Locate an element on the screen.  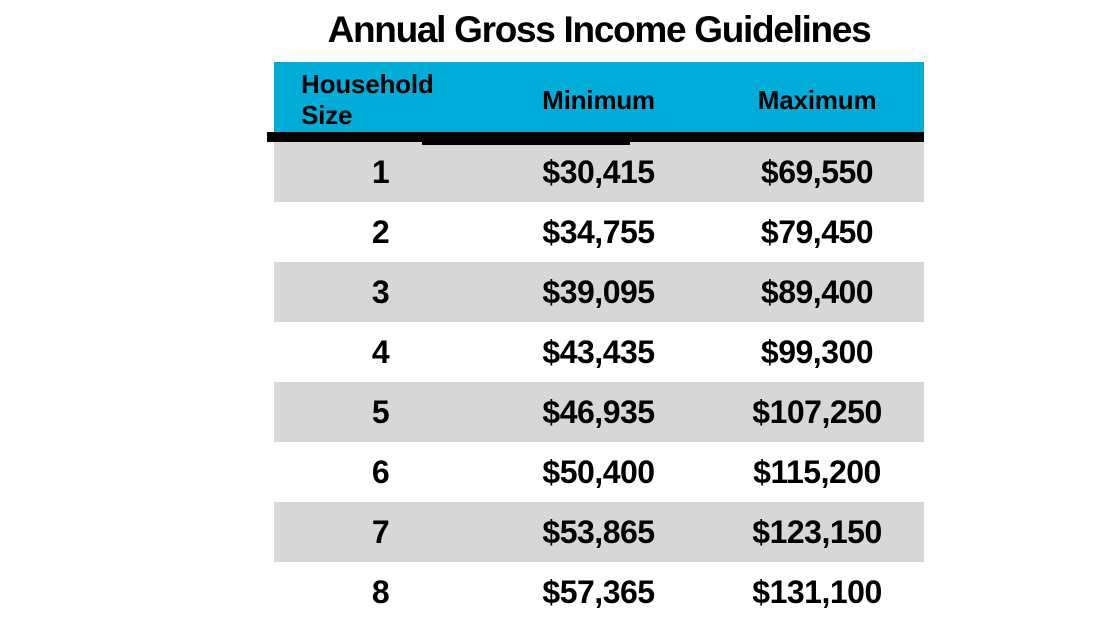
table-row: 2 $34,755 $79,450 is located at coordinates (599, 232).